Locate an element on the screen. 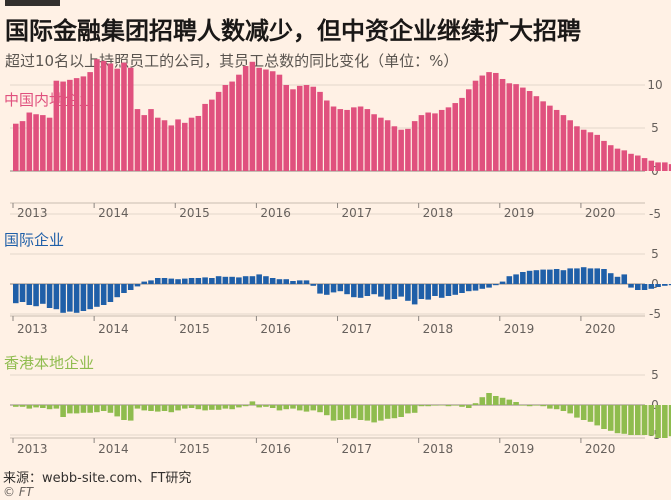 The image size is (671, 500). chart-title: 国际金融集团招聘人数减少，但中资企业继续扩大招聘 is located at coordinates (293, 31).